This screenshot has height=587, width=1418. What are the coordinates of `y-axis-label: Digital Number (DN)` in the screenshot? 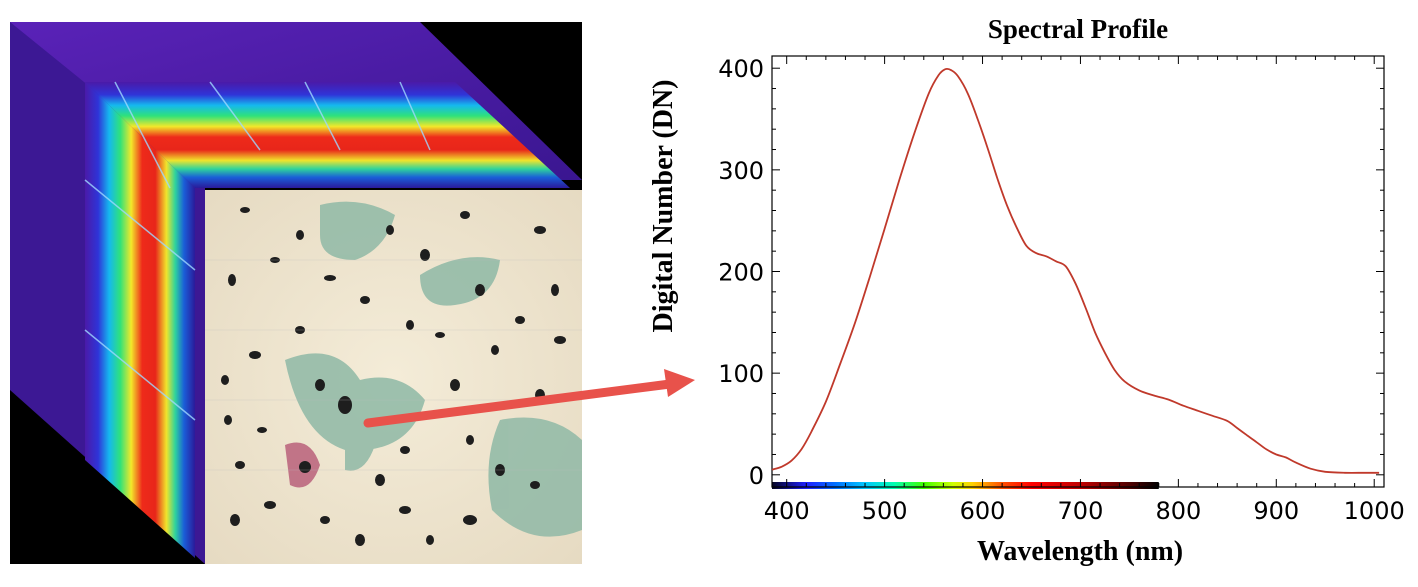 It's located at (663, 205).